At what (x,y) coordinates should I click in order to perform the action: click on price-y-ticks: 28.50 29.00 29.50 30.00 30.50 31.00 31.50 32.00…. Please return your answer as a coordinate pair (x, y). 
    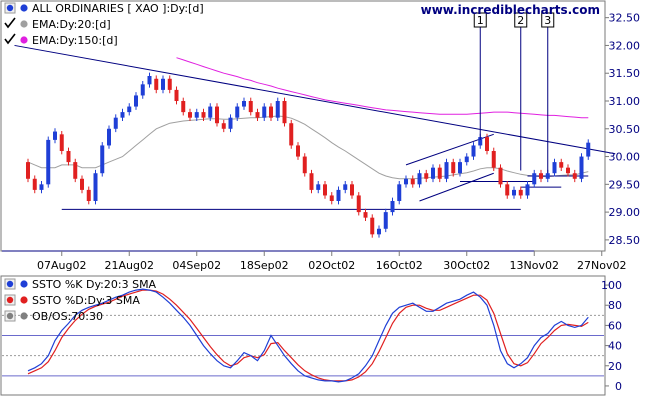
    Looking at the image, I should click on (622, 129).